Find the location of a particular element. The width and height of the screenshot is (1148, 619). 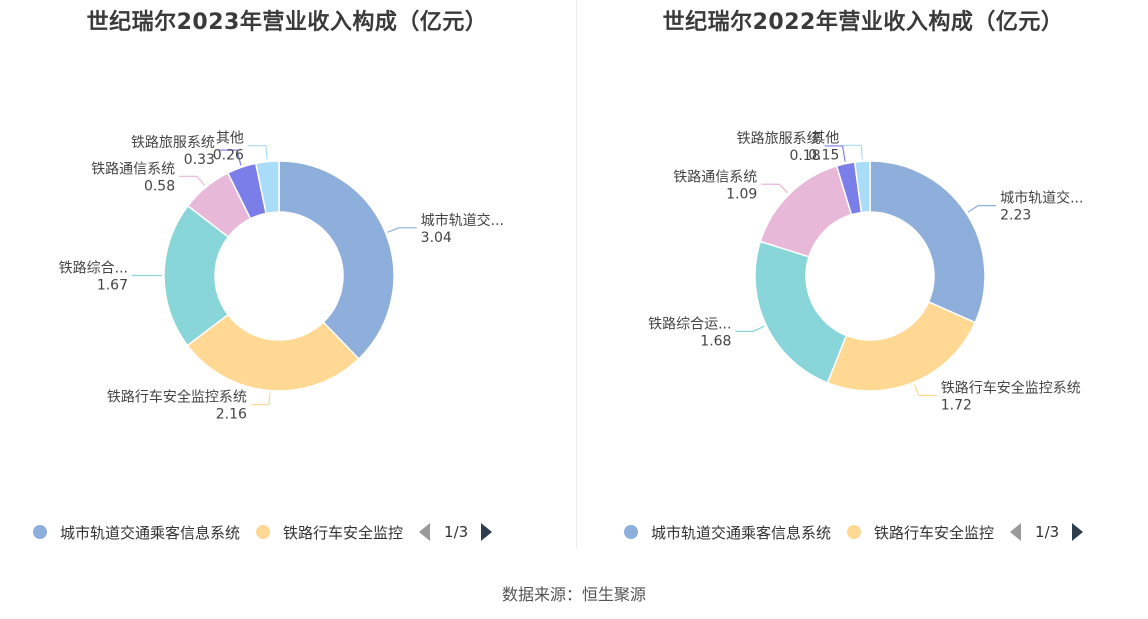

slice-value-label: 0.26 is located at coordinates (228, 156).